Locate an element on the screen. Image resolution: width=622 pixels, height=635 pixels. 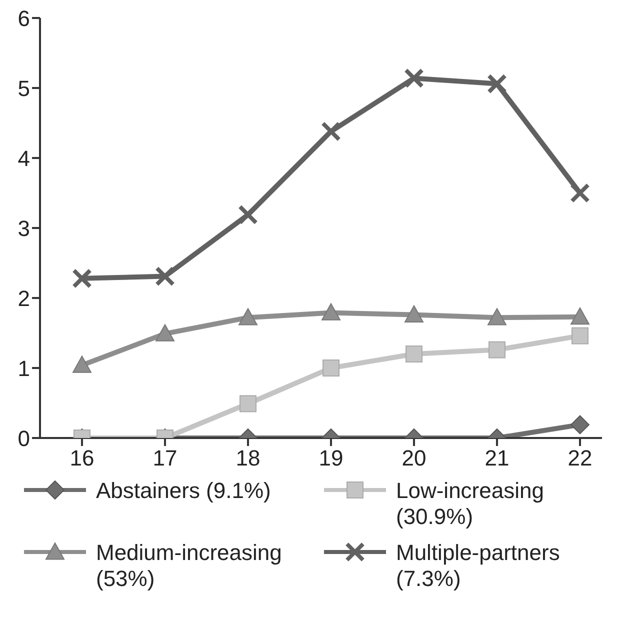
y-tick-label: 5 is located at coordinates (24, 88).